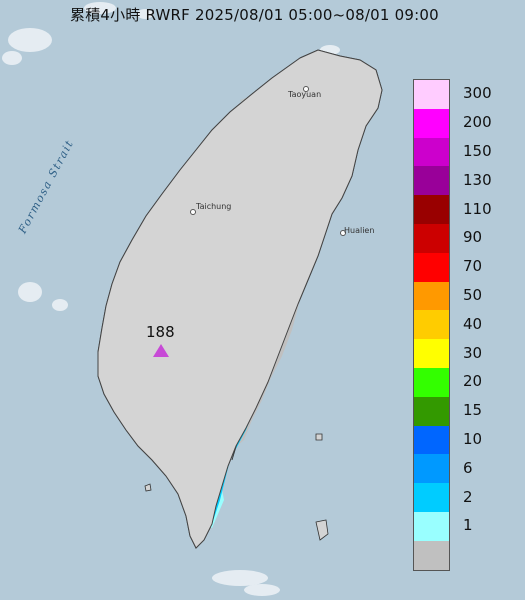 The width and height of the screenshot is (525, 600). What do you see at coordinates (473, 381) in the screenshot?
I see `legend-label: 20` at bounding box center [473, 381].